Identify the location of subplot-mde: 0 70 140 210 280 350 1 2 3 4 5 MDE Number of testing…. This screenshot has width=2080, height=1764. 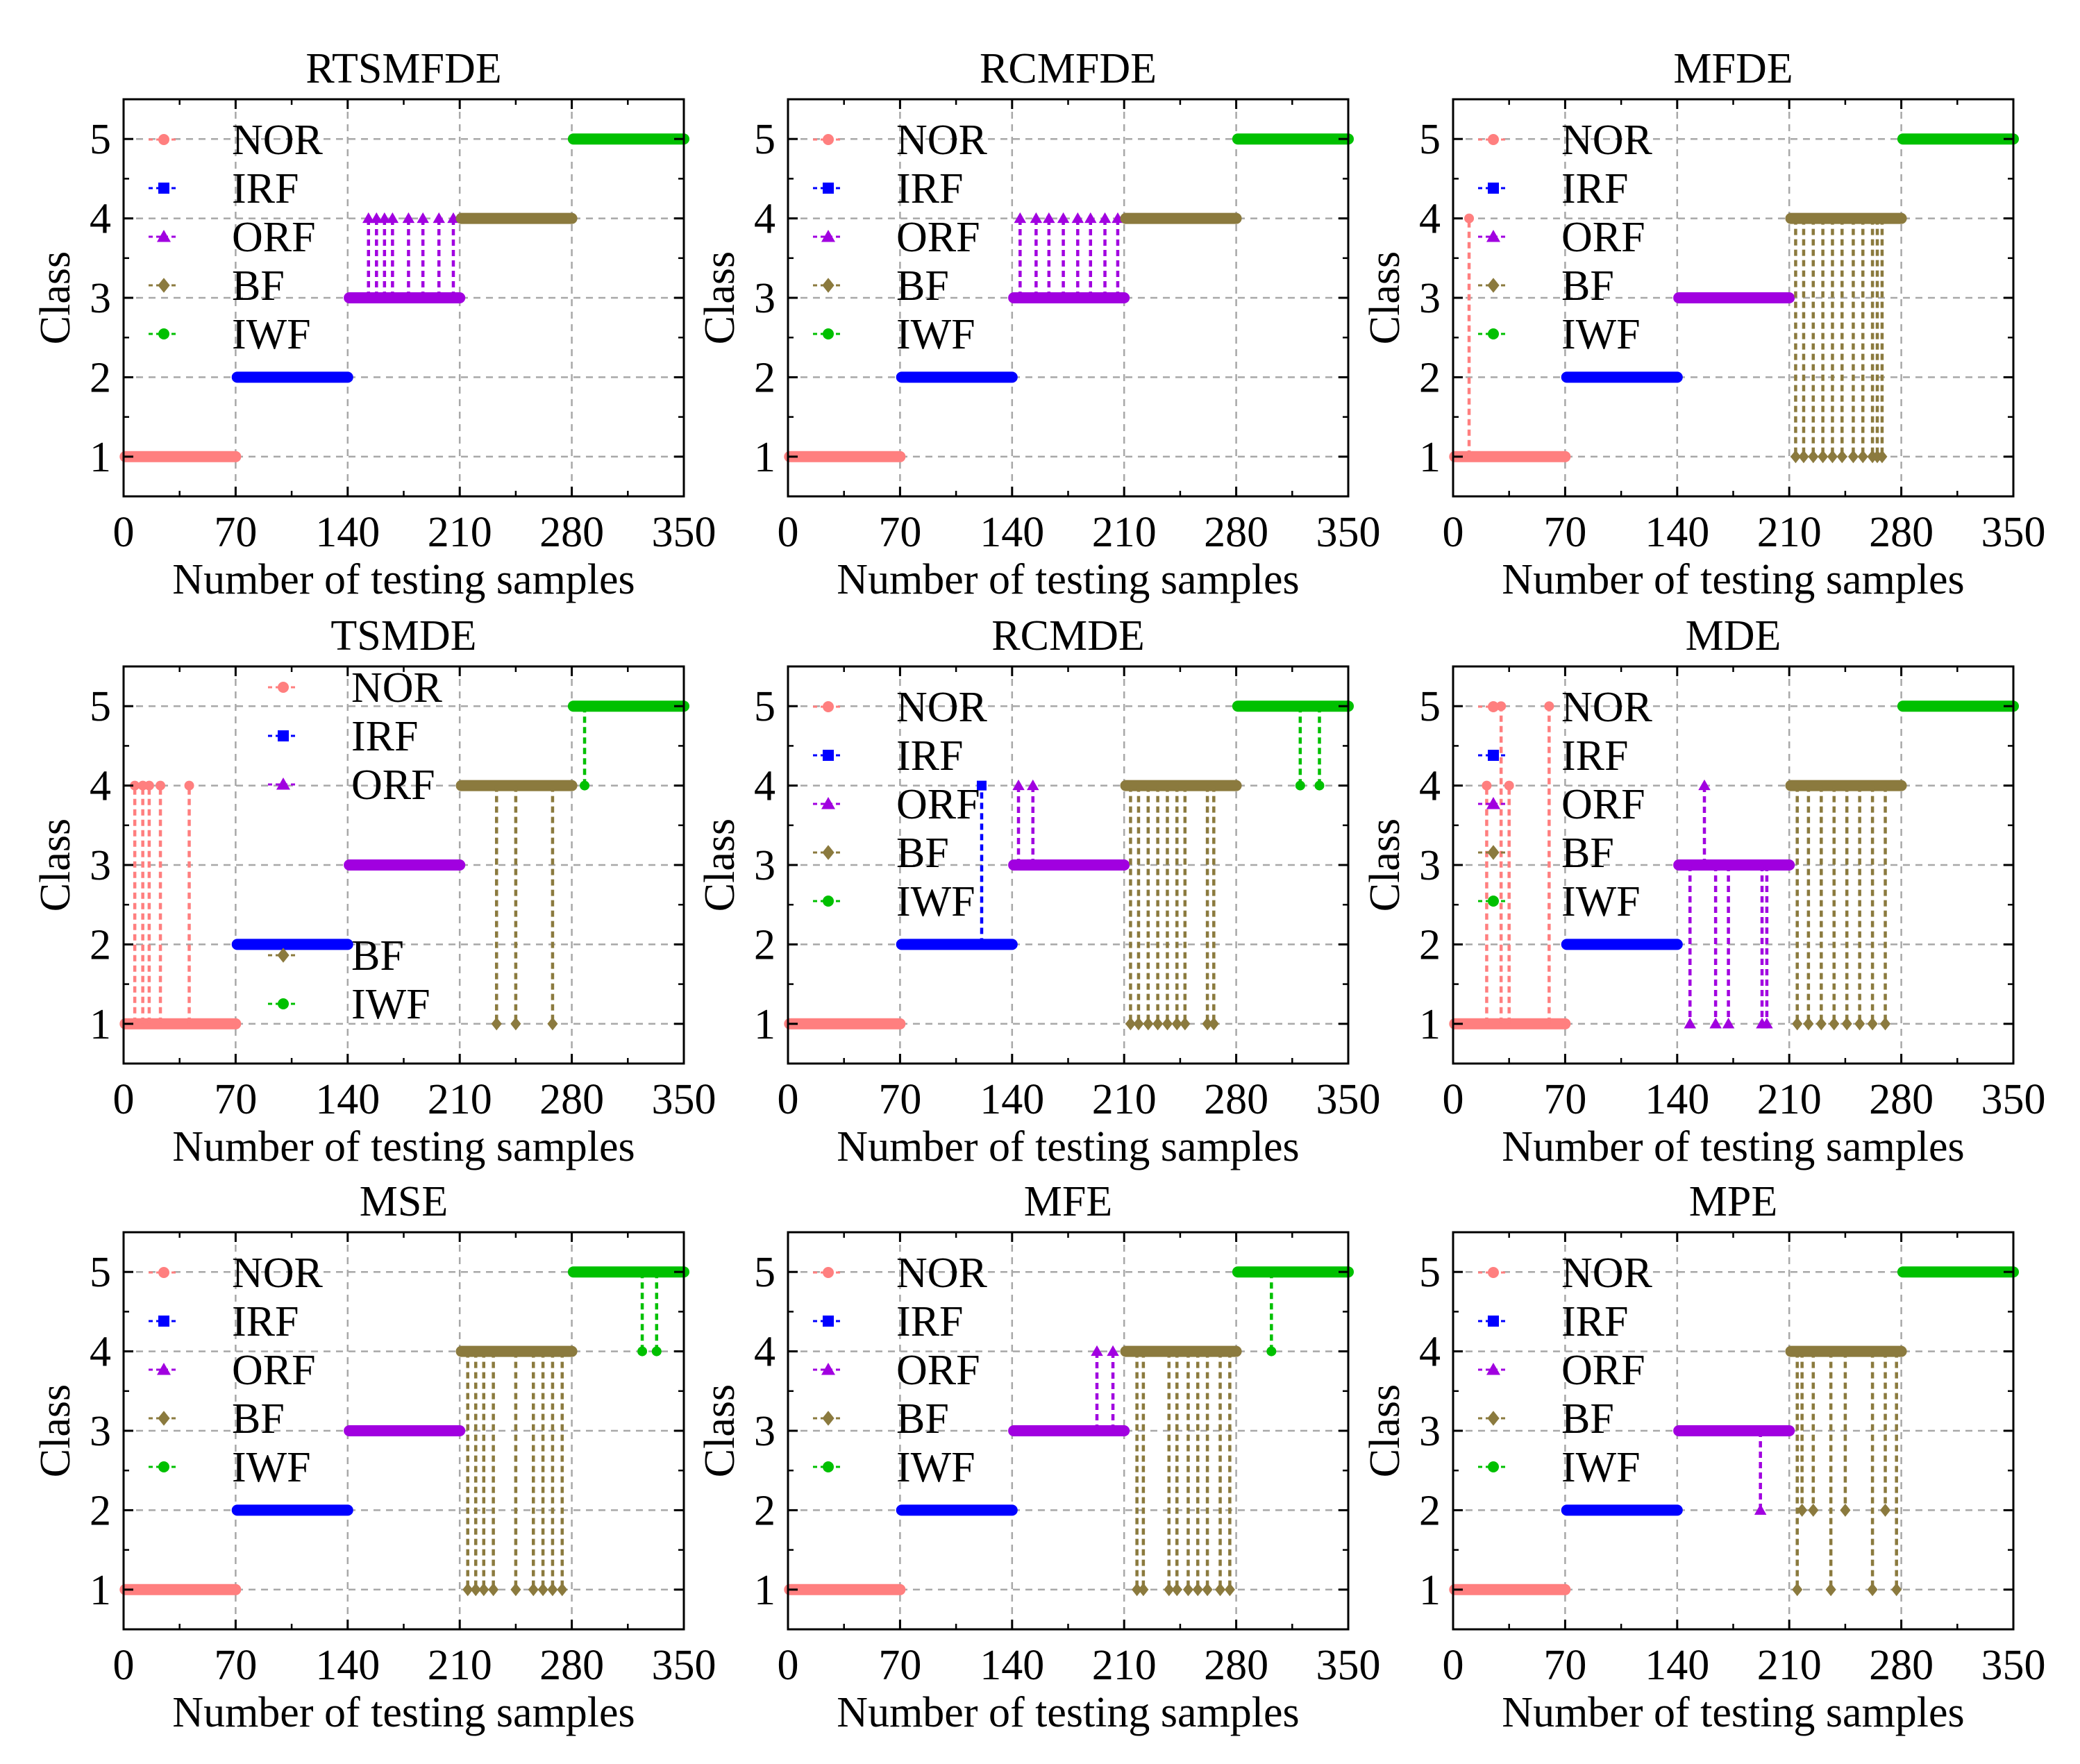
(1703, 891).